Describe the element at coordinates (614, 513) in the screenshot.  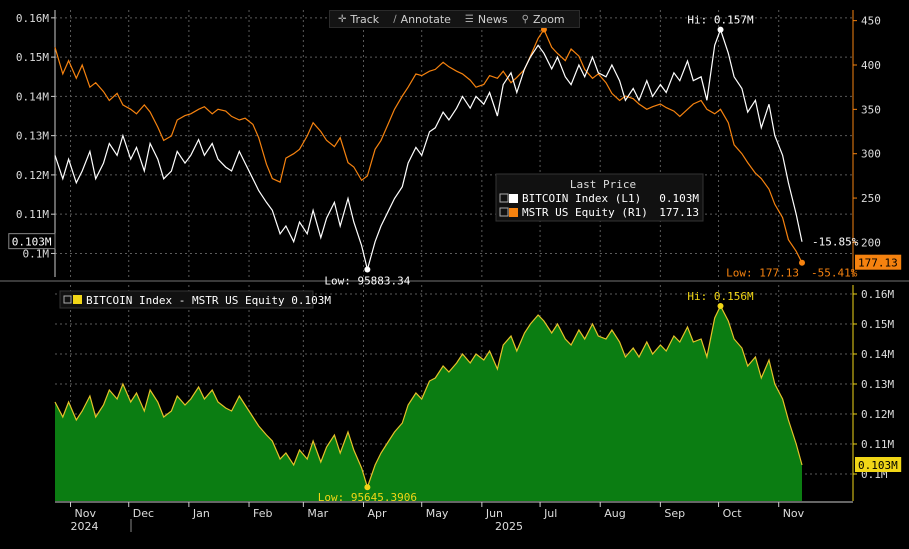
I see `x-month-label: Aug` at that location.